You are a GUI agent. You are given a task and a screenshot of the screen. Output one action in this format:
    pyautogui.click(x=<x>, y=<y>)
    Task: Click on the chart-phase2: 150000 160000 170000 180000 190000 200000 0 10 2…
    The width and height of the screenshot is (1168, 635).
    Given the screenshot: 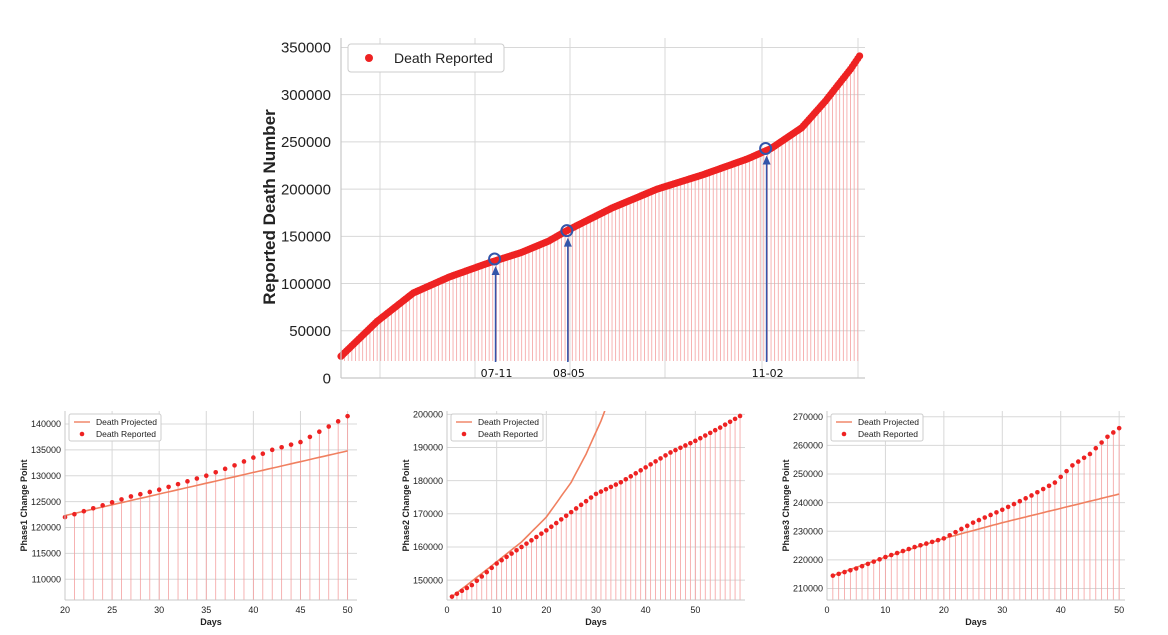 What is the action you would take?
    pyautogui.click(x=573, y=518)
    